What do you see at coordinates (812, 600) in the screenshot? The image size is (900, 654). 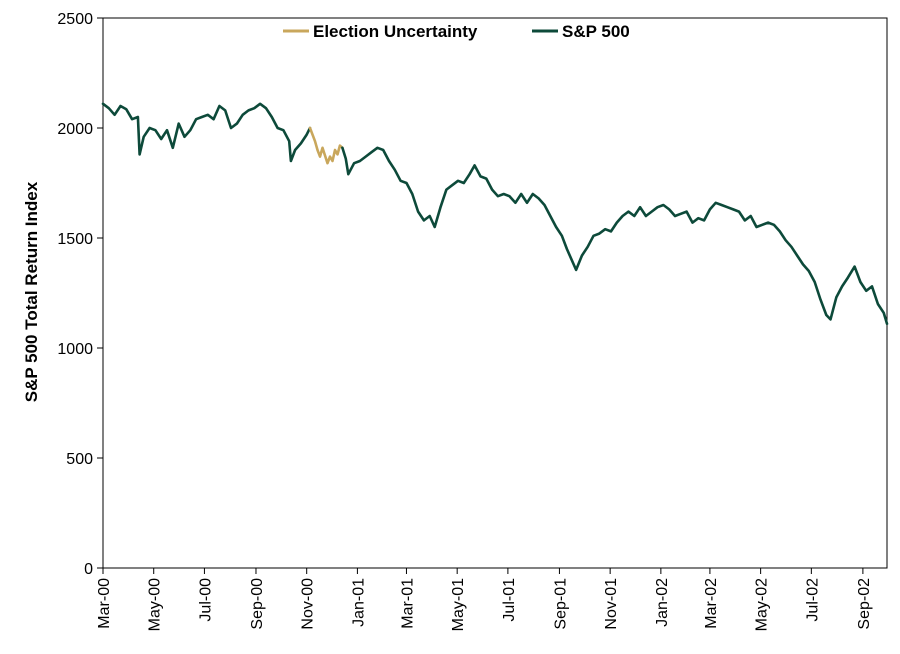 I see `x-tick-label: Jul-02` at bounding box center [812, 600].